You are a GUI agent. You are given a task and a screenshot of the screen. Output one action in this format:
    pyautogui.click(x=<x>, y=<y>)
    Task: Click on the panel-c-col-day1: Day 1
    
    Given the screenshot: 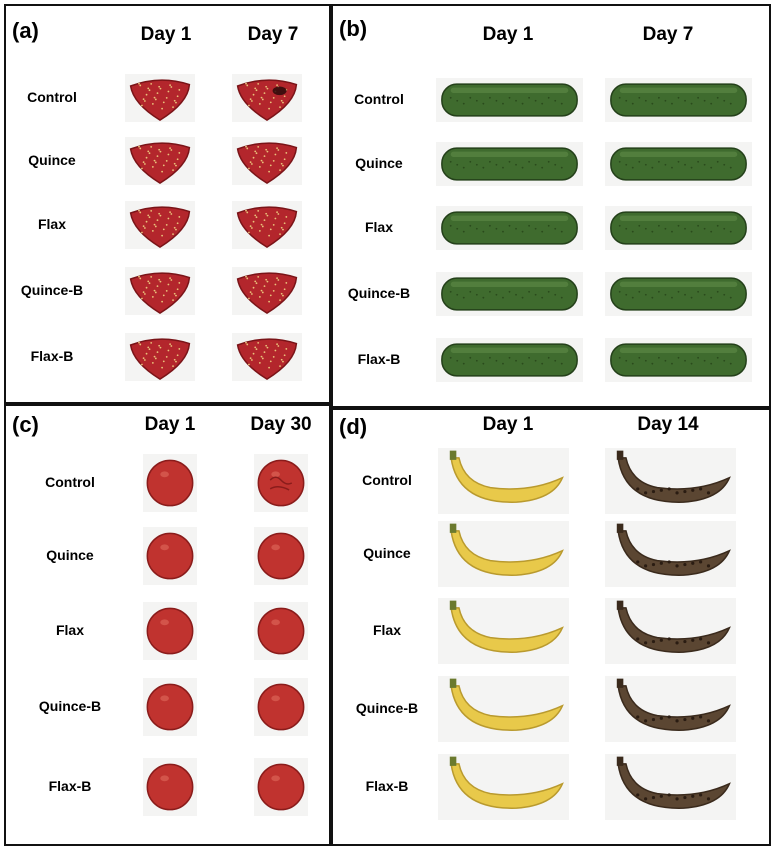 What is the action you would take?
    pyautogui.click(x=170, y=424)
    